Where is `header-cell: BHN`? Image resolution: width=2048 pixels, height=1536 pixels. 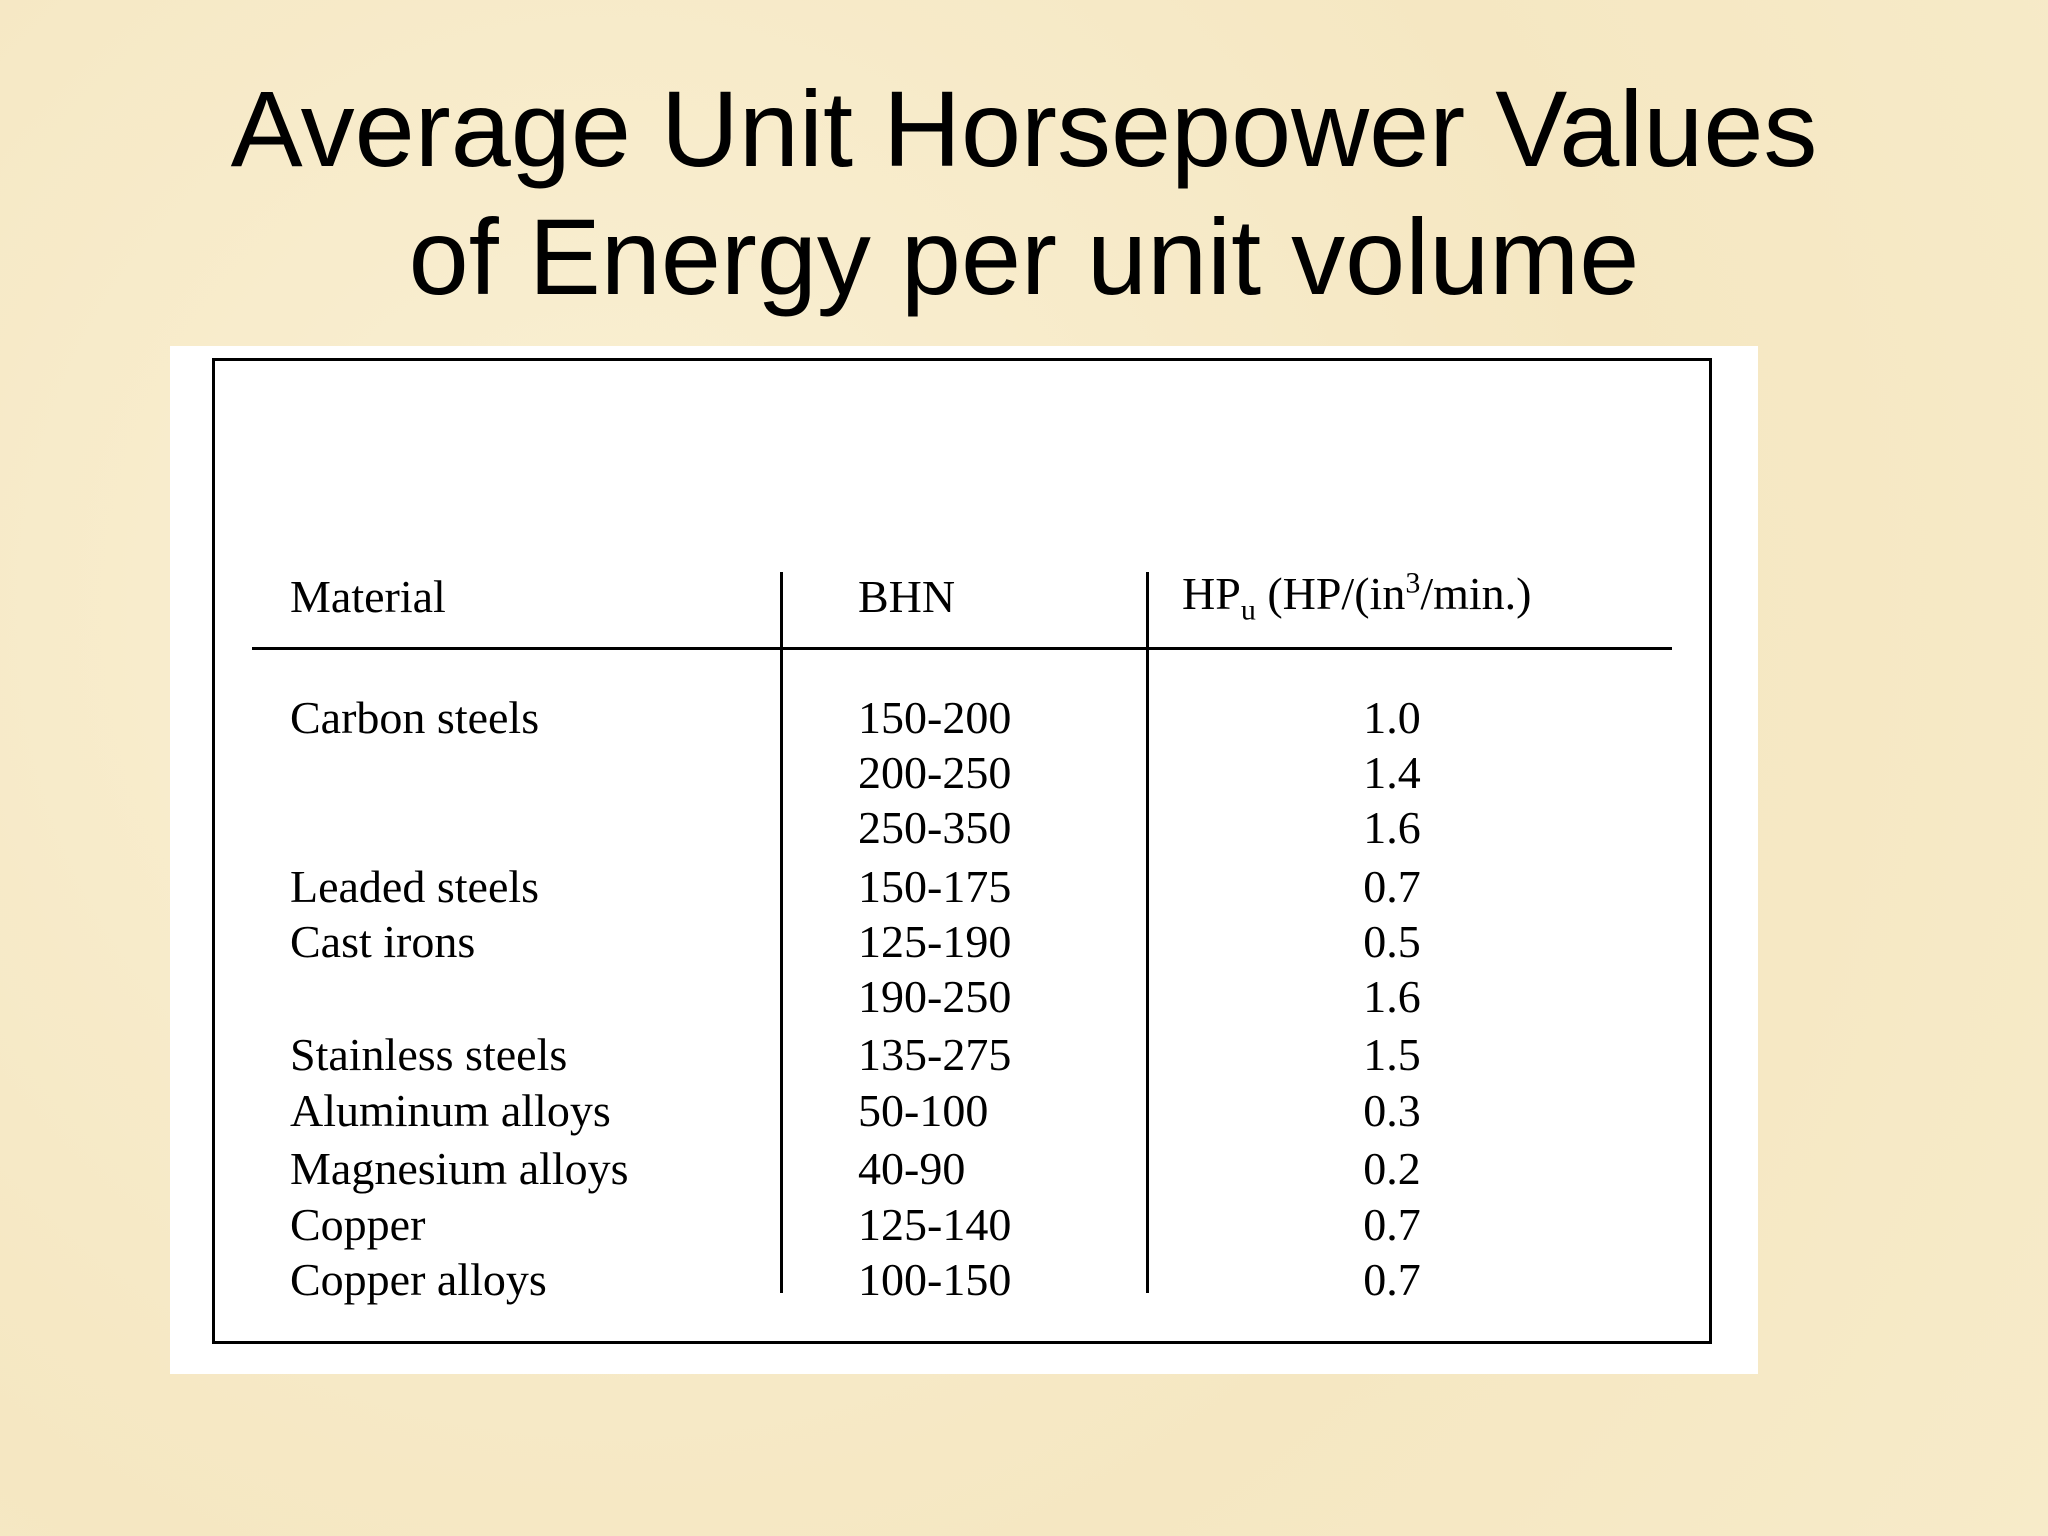 header-cell: BHN is located at coordinates (907, 596).